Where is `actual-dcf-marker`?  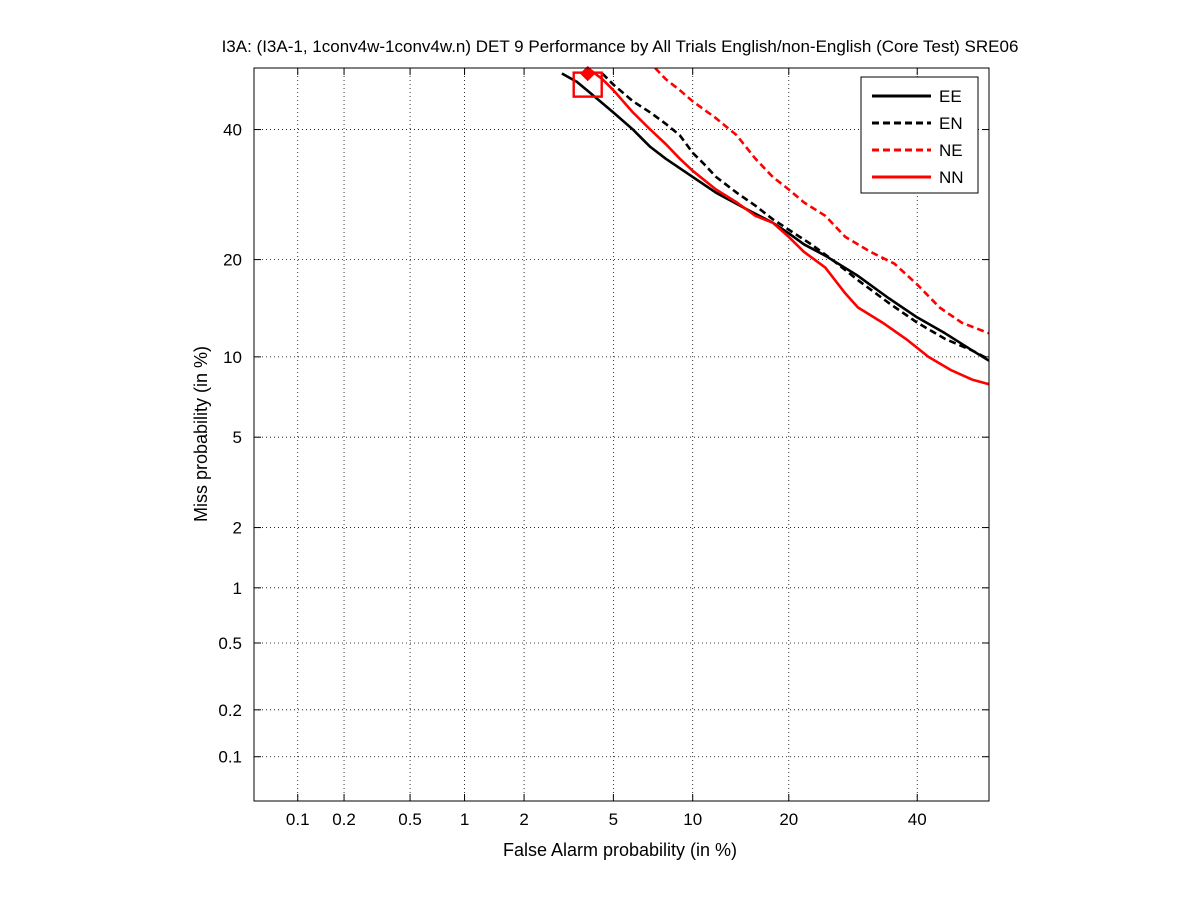
actual-dcf-marker is located at coordinates (587, 73).